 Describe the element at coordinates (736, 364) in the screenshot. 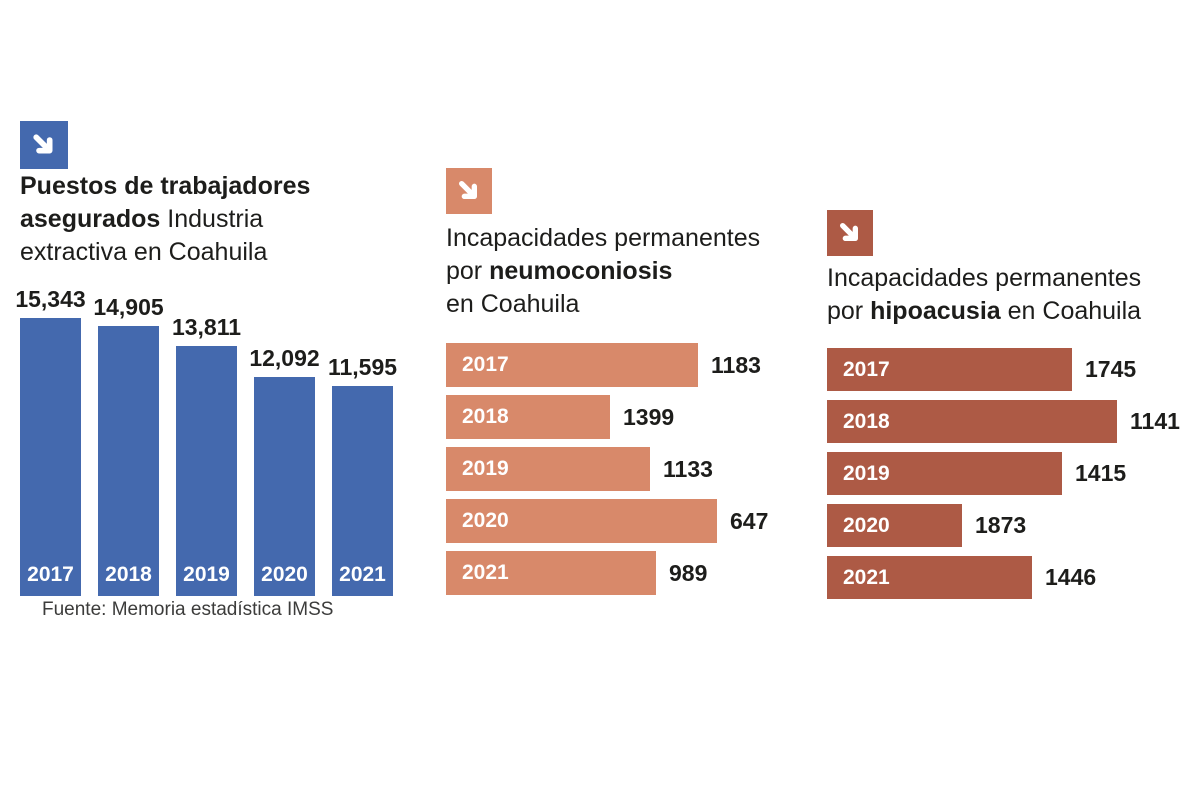

I see `value-label: 1183` at that location.